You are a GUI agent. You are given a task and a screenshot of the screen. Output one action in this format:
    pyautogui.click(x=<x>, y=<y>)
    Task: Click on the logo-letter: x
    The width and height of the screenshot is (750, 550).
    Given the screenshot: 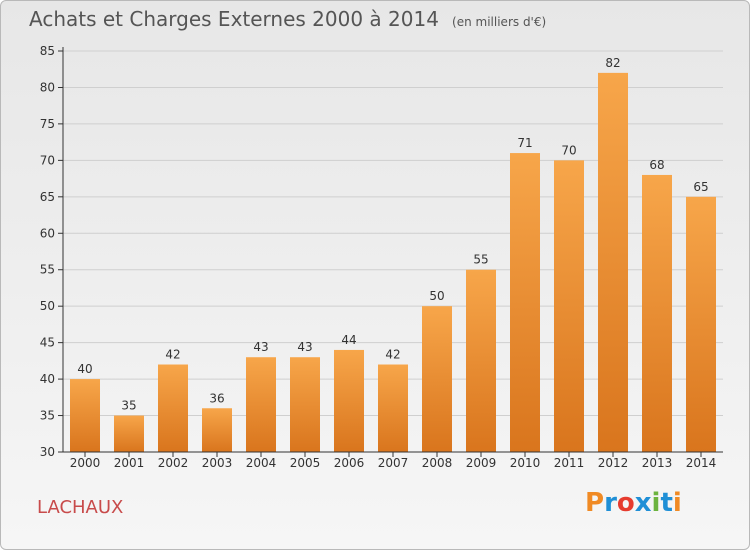 What is the action you would take?
    pyautogui.click(x=643, y=503)
    